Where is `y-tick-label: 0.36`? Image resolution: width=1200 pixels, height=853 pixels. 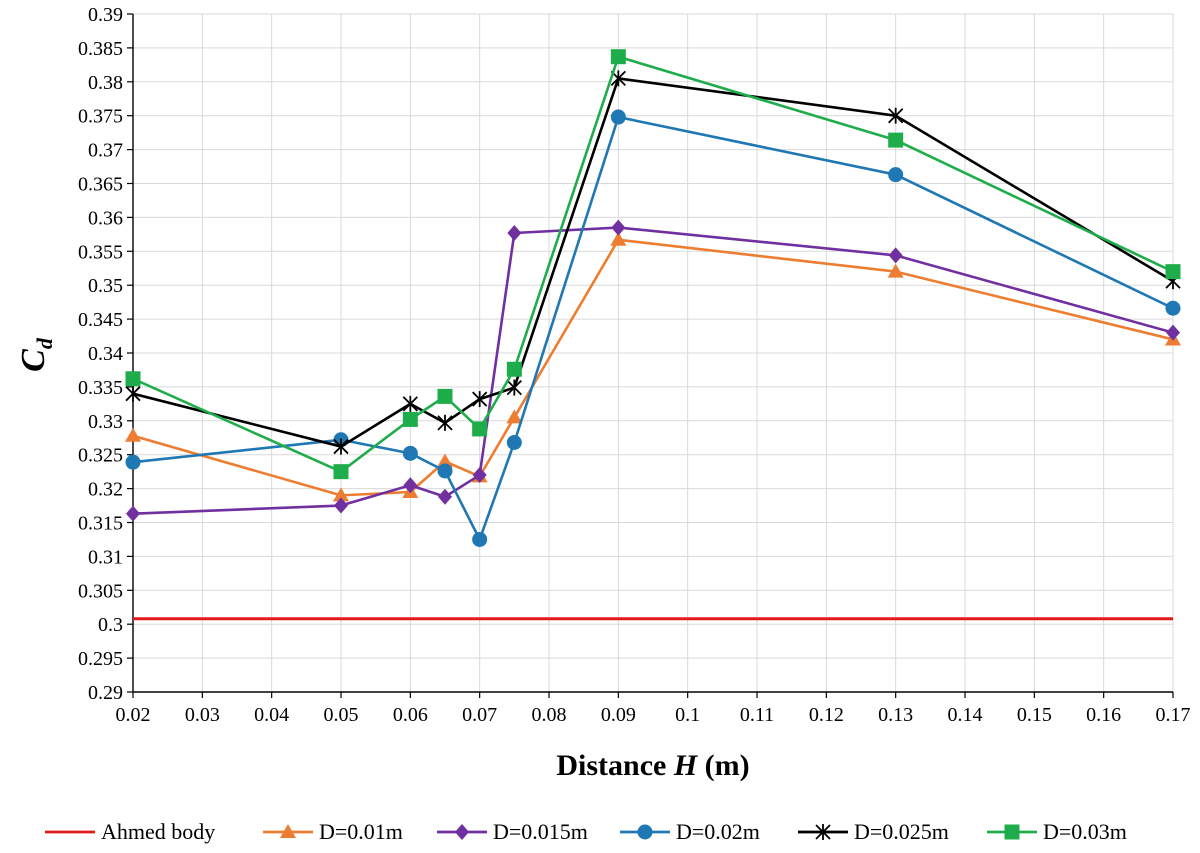
y-tick-label: 0.36 is located at coordinates (105, 218).